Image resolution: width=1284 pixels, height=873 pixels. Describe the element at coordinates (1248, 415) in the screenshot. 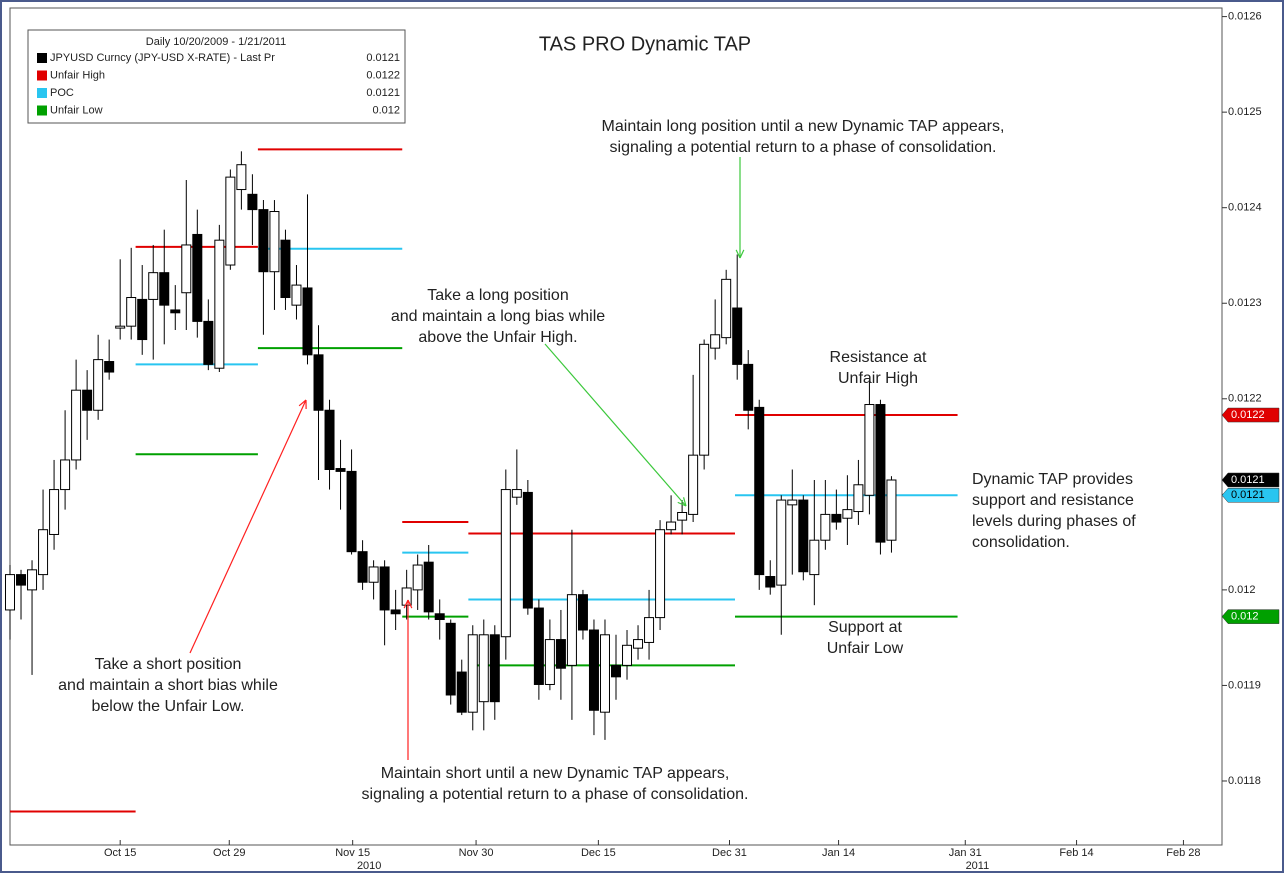

I see `price-tag-label: 0.0122` at that location.